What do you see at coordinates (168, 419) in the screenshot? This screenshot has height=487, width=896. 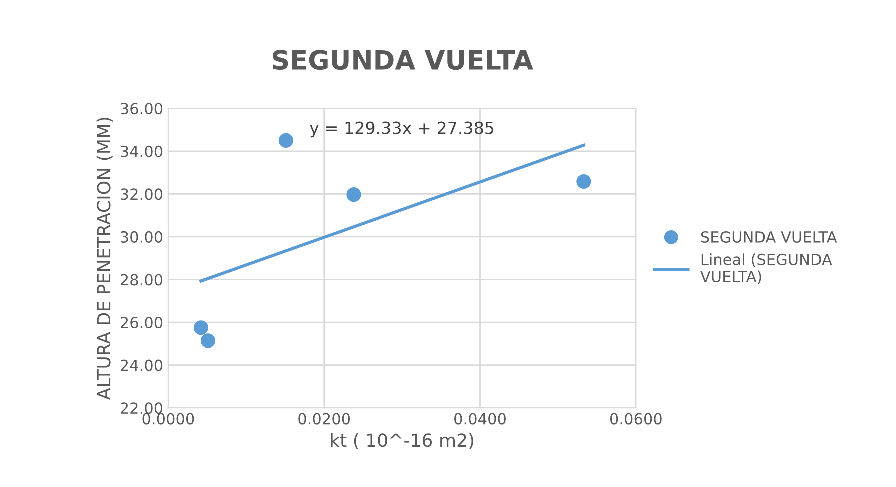 I see `x-tick-label: 0.0000` at bounding box center [168, 419].